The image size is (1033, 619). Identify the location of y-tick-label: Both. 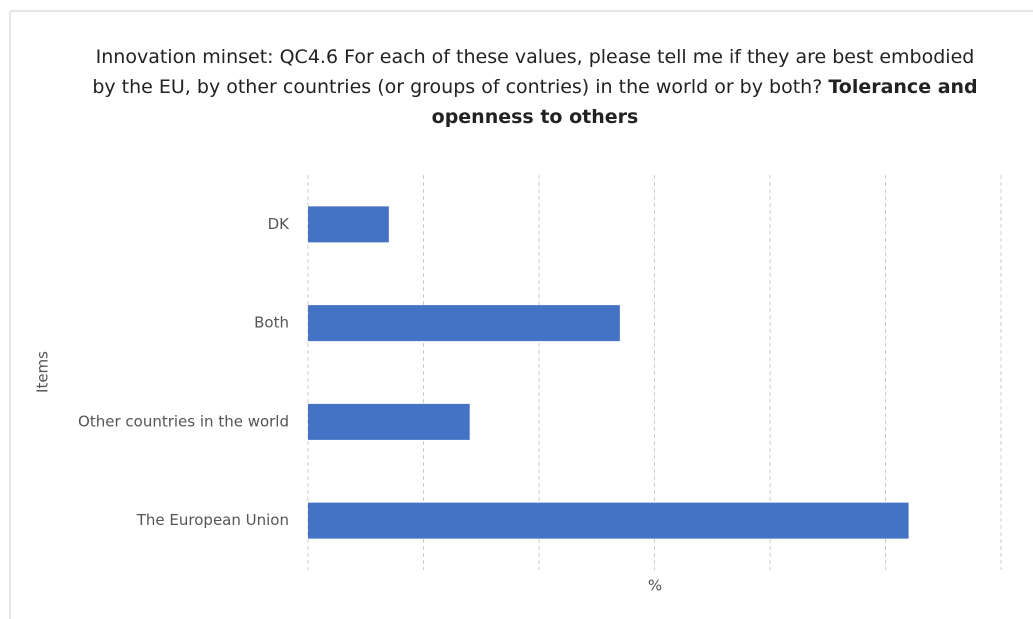
(271, 323).